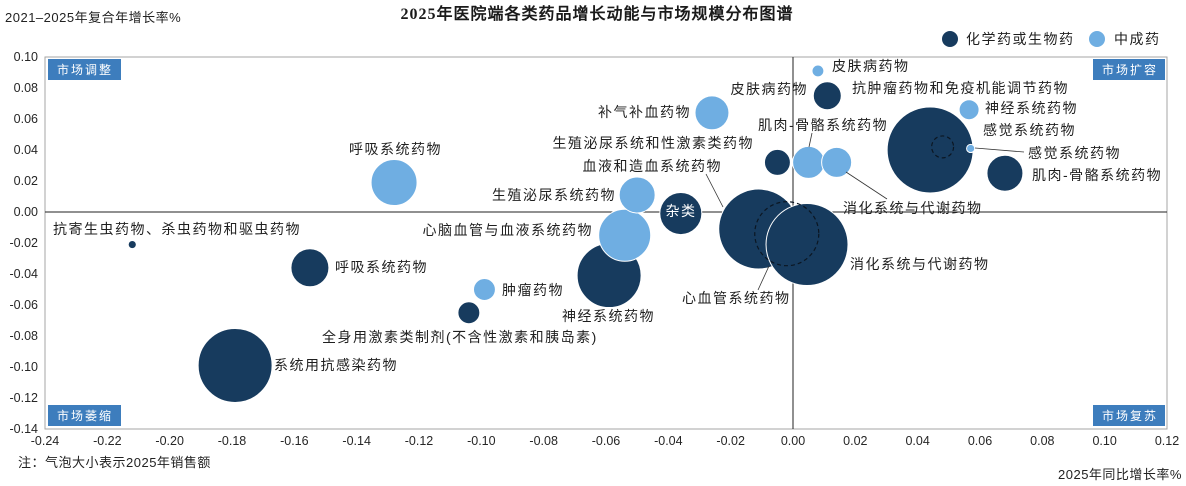 The width and height of the screenshot is (1186, 486). Describe the element at coordinates (24, 429) in the screenshot. I see `y-tick-label: -0.14` at that location.